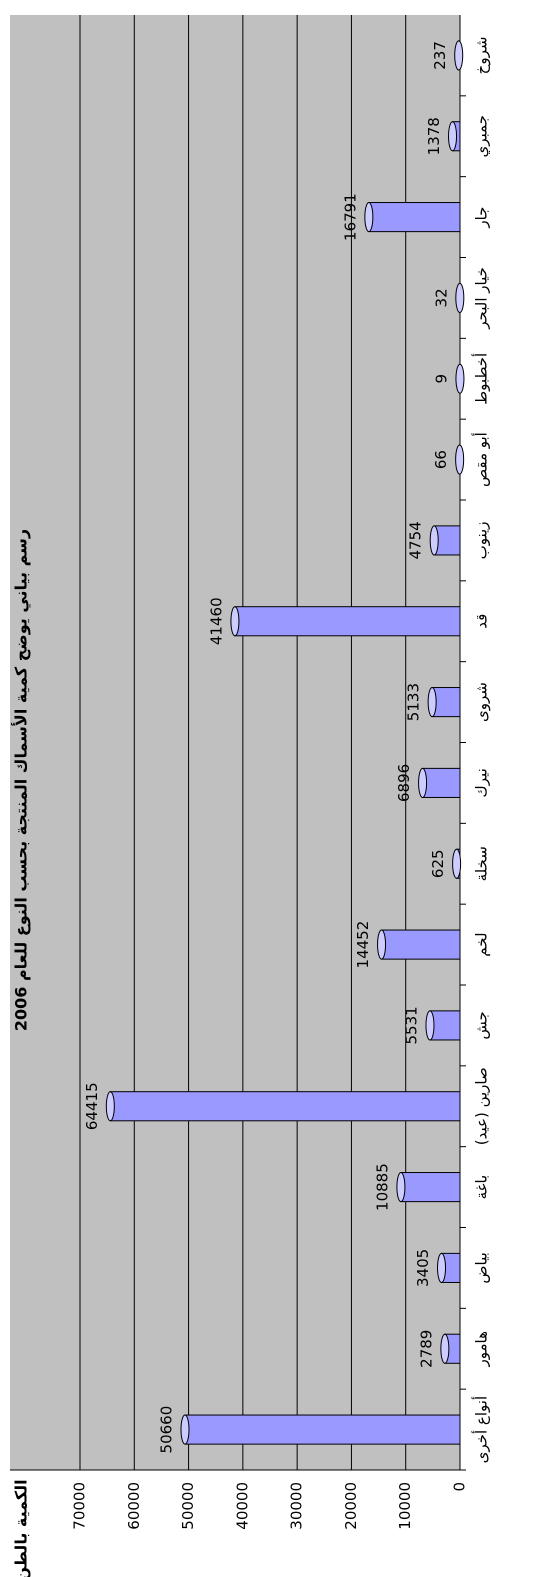 This screenshot has width=537, height=1577. What do you see at coordinates (438, 863) in the screenshot?
I see `value-label: 625` at bounding box center [438, 863].